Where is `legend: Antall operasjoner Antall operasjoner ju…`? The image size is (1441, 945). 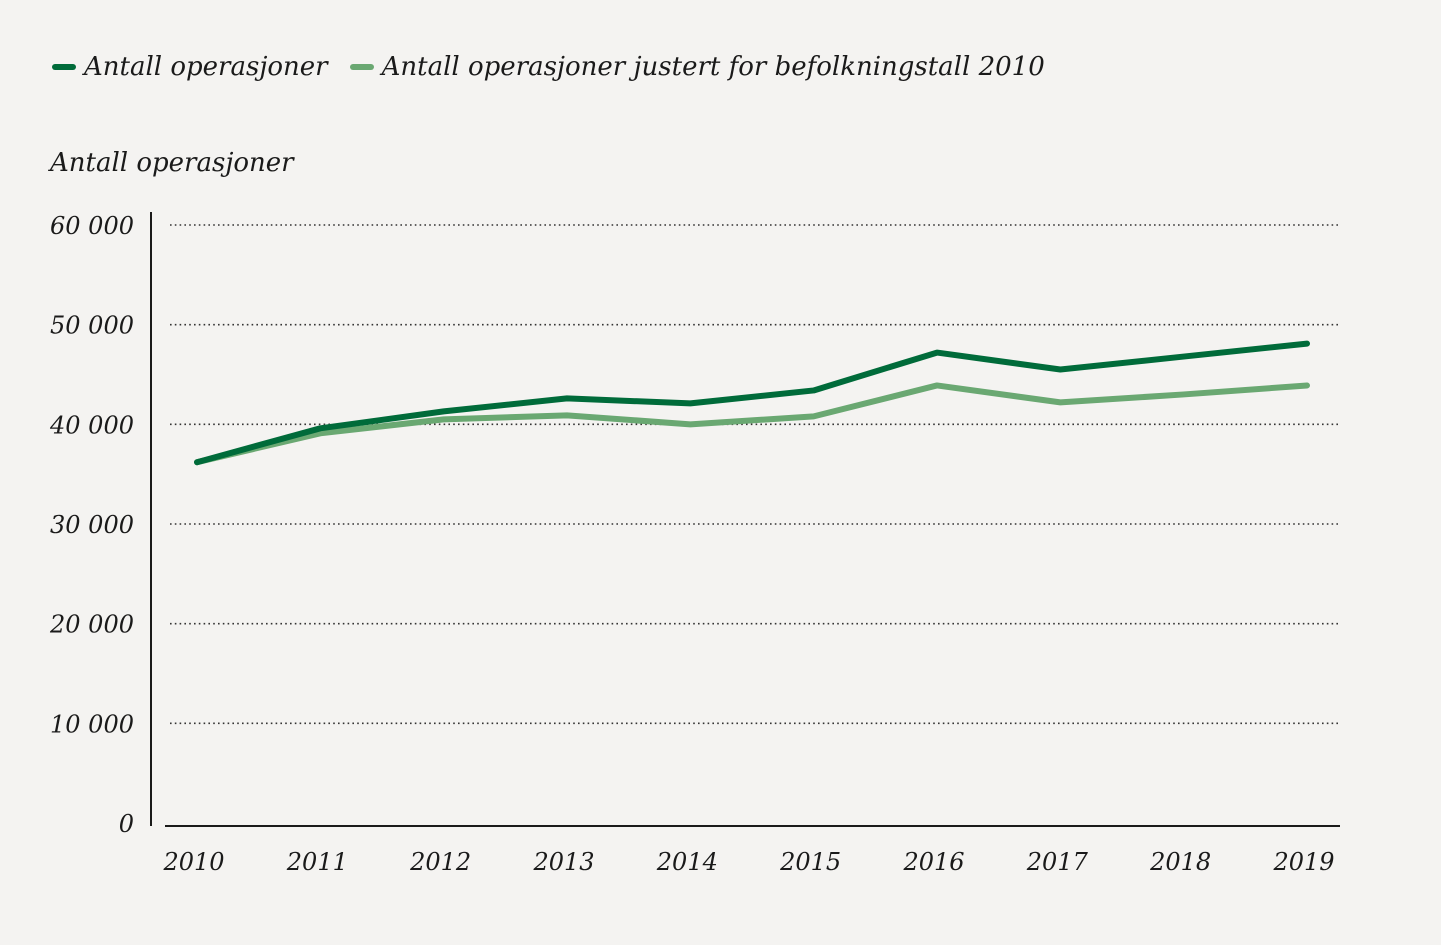 legend: Antall operasjoner Antall operasjoner ju… is located at coordinates (559, 67).